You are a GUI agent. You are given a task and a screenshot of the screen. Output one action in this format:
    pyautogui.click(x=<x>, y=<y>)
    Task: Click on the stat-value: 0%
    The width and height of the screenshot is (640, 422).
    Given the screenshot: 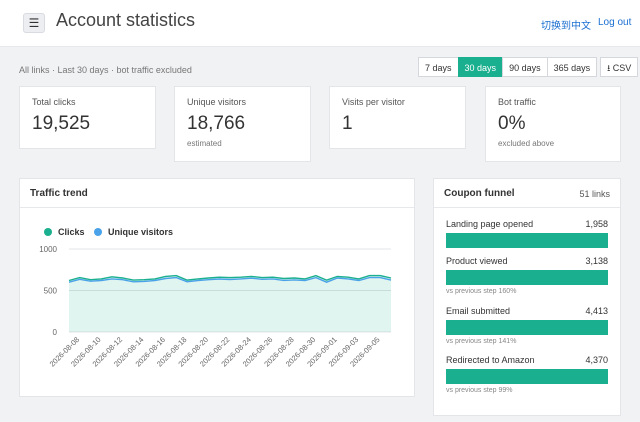 What is the action you would take?
    pyautogui.click(x=512, y=123)
    